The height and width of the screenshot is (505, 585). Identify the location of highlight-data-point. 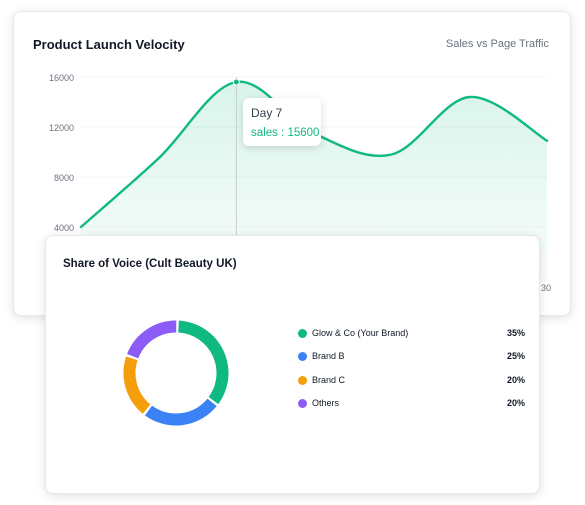
(236, 82).